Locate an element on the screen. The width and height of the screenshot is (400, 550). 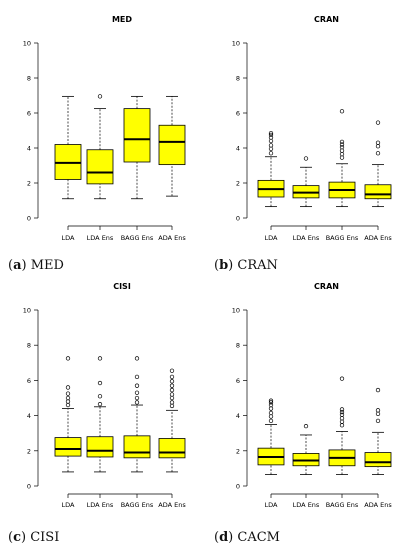
chart-title: CISI is located at coordinates (122, 286).